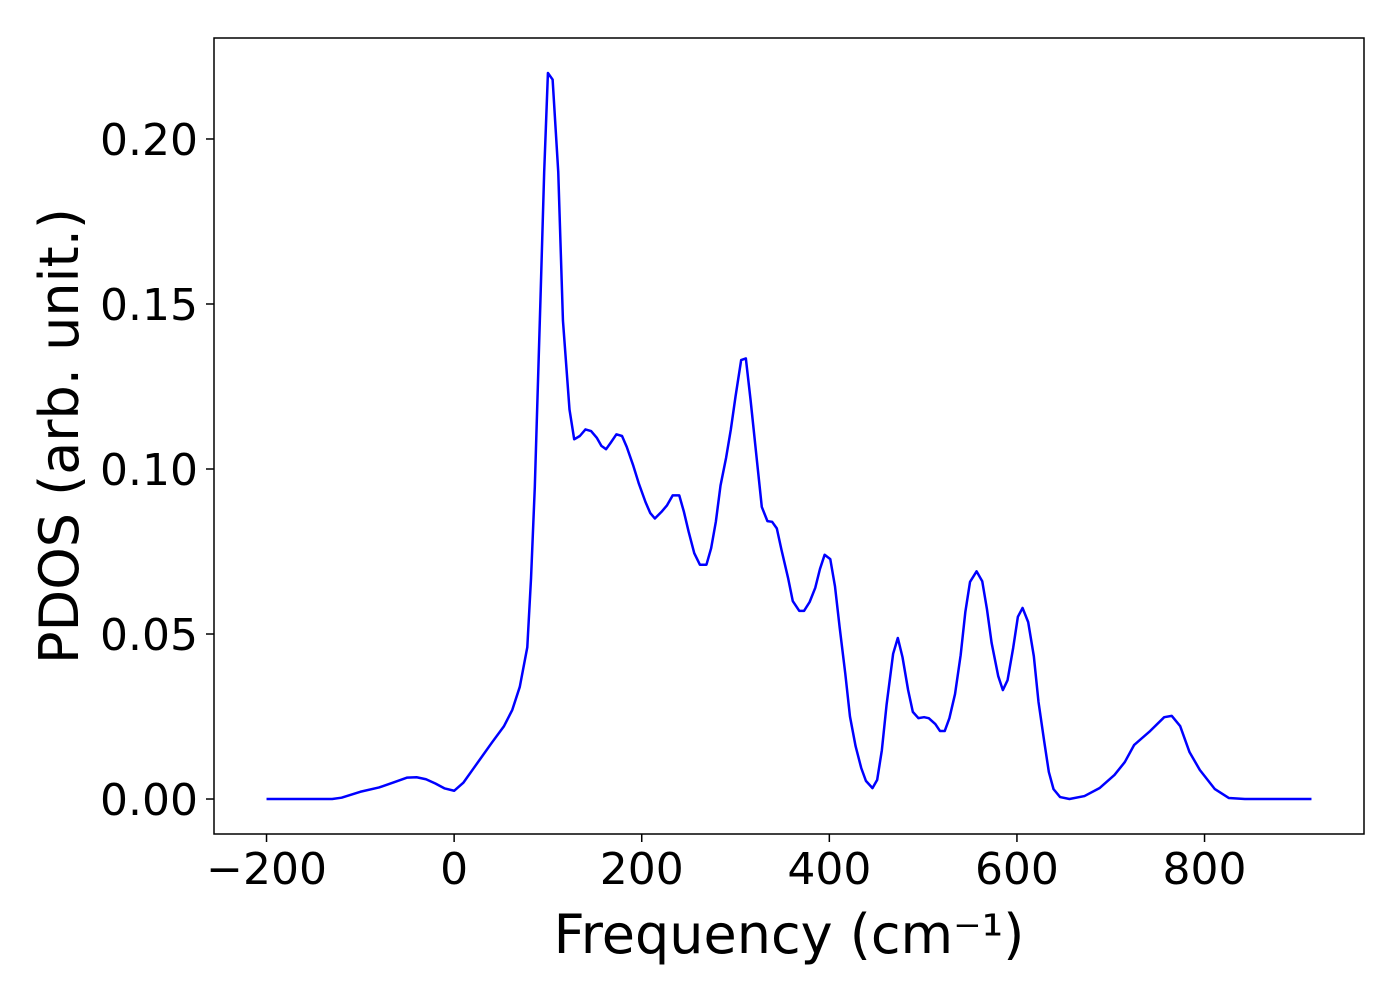 This screenshot has height=1000, width=1400. Describe the element at coordinates (149, 470) in the screenshot. I see `y-tick-label: 0.10` at that location.